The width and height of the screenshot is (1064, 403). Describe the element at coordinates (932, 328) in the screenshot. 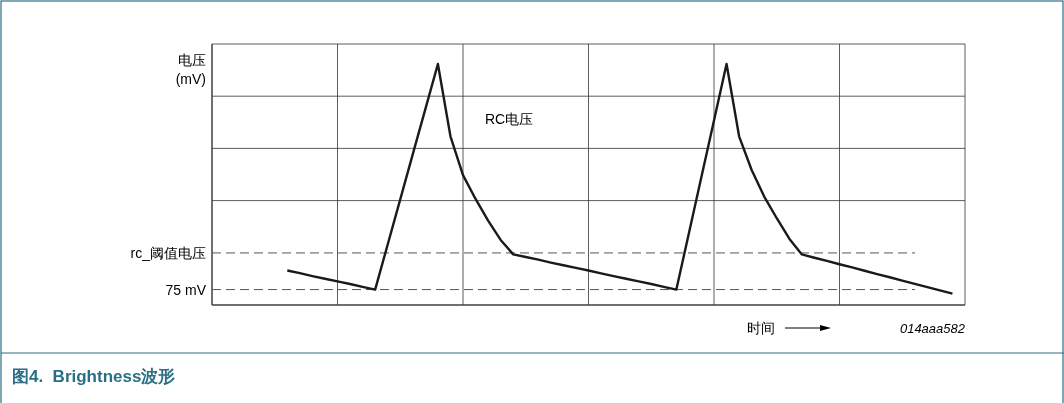

I see `text: 014aaa582` at that location.